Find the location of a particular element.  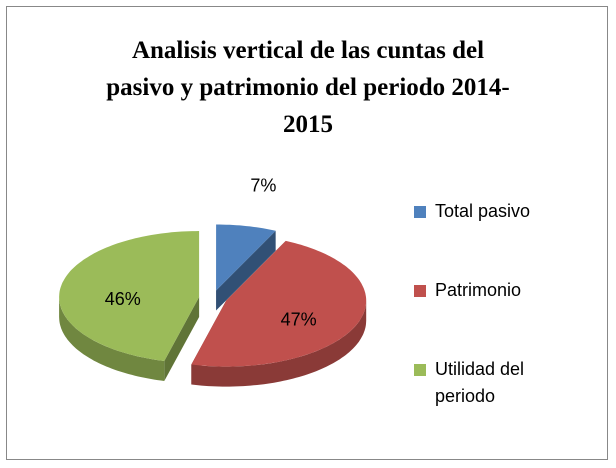

legend-item: Utilidad del periodo is located at coordinates (479, 383).